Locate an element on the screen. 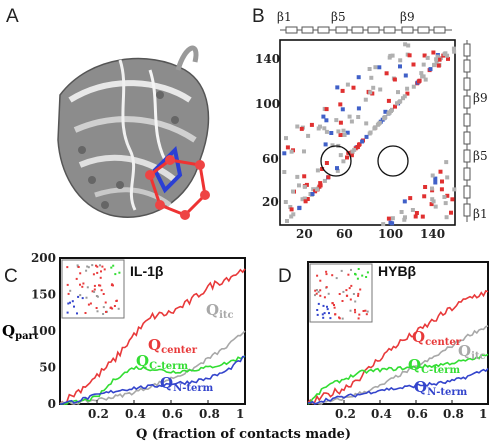  panel-label-c: C is located at coordinates (11, 276).